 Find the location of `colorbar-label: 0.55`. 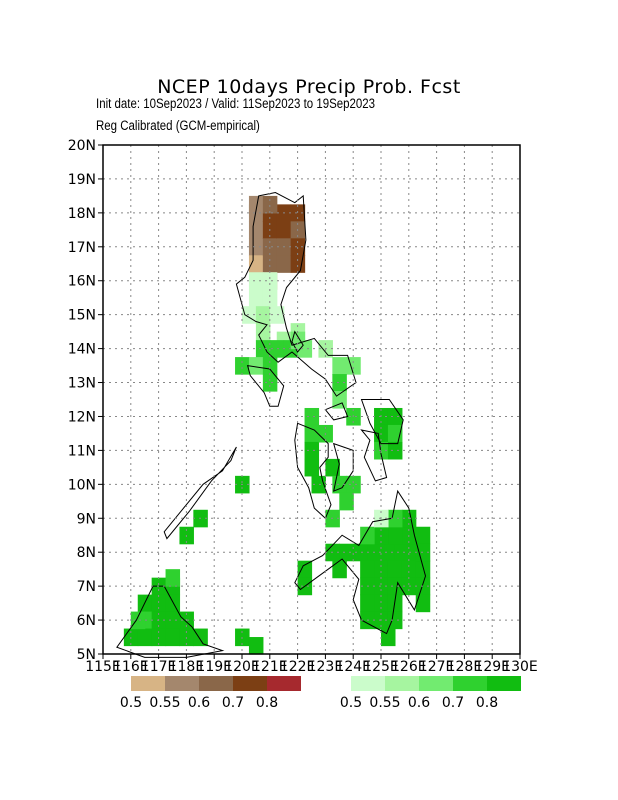

colorbar-label: 0.55 is located at coordinates (164, 703).